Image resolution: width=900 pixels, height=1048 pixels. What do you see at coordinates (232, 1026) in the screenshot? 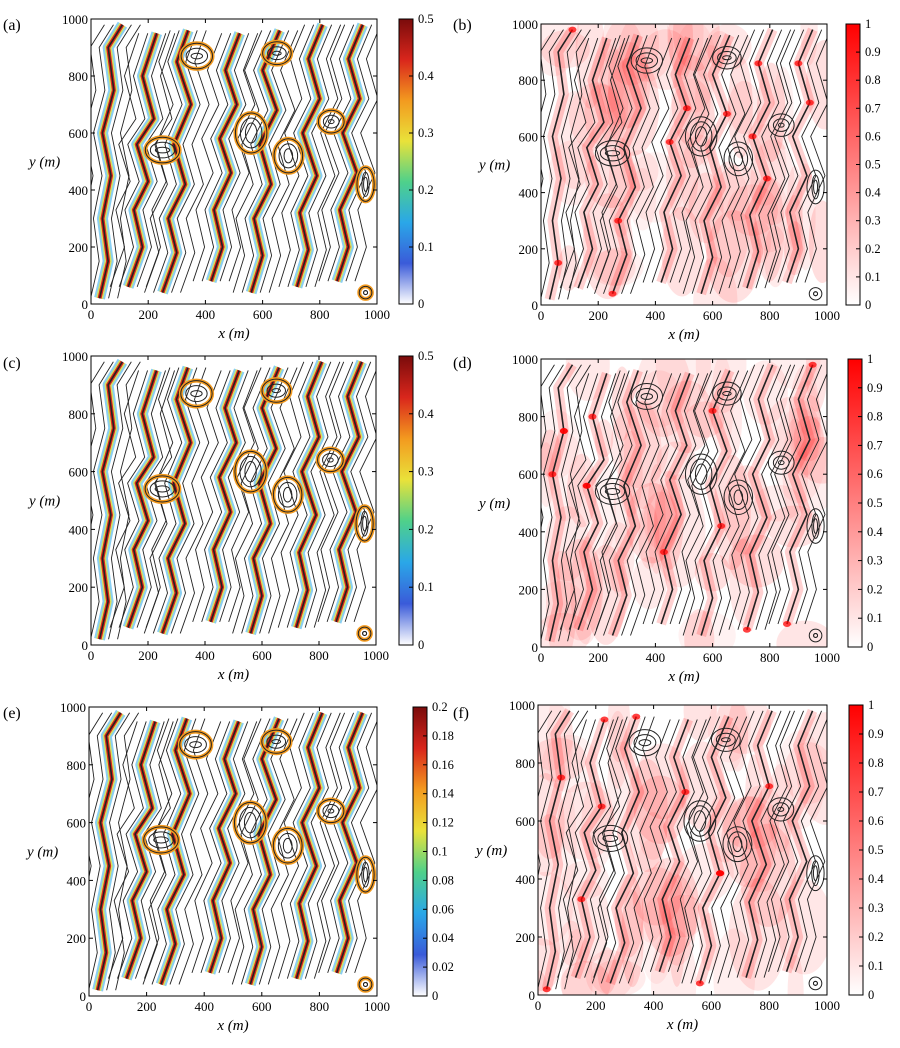
I see `x-axis-label: x (m)` at bounding box center [232, 1026].